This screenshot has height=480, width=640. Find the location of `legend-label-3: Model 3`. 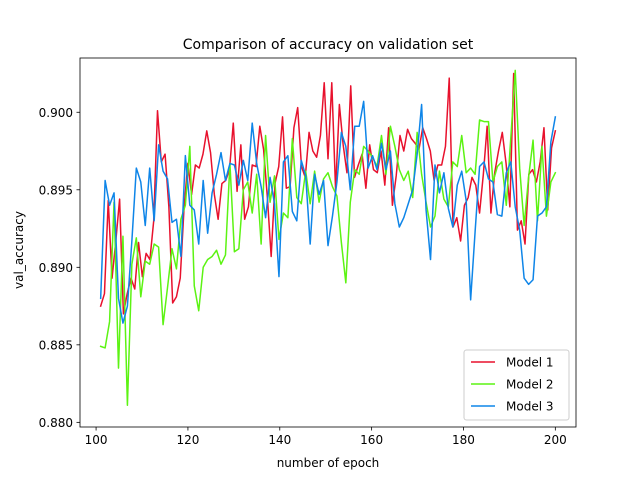

legend-label-3: Model 3 is located at coordinates (529, 407).